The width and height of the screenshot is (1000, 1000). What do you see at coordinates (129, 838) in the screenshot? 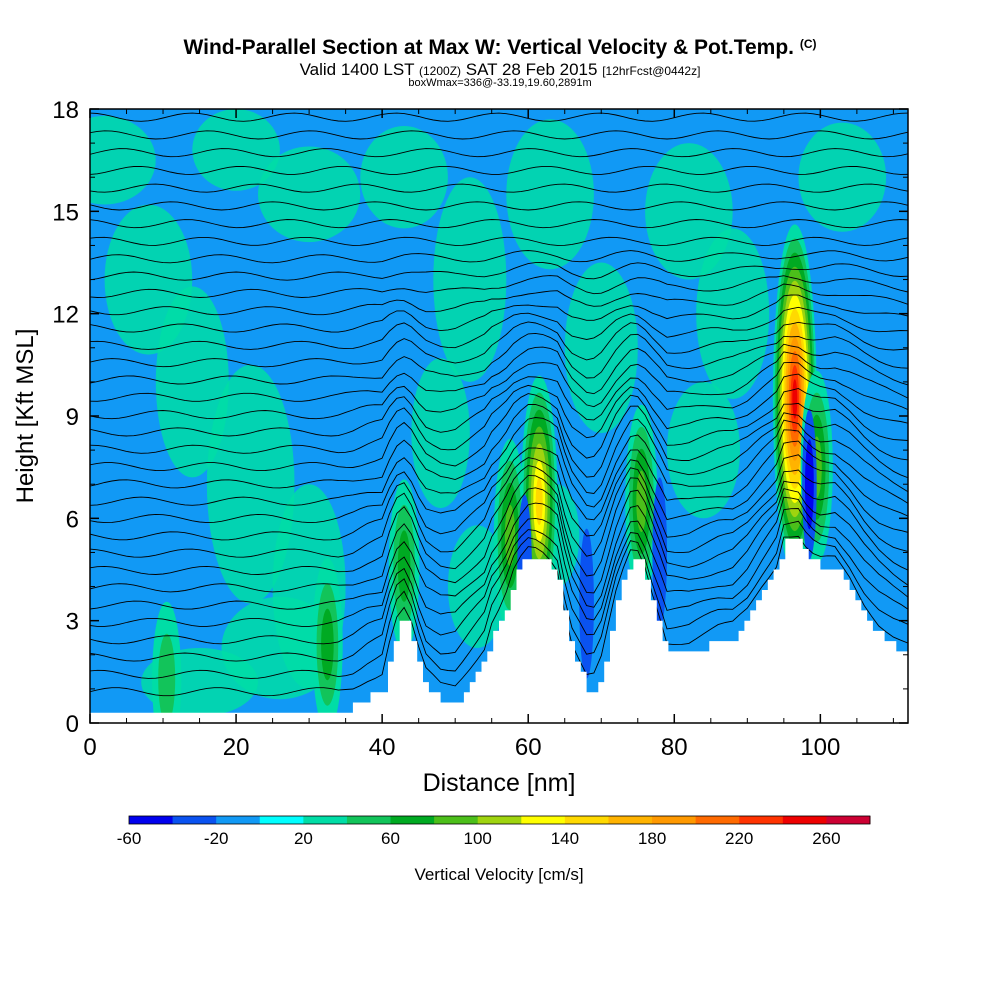
I see `colorbar-tick-label: -60` at bounding box center [129, 838].